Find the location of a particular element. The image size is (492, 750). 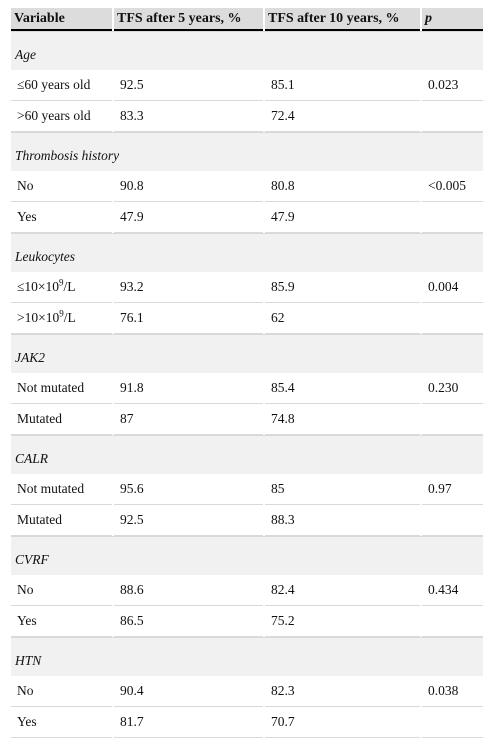

table-row: No 90.8 80.8 <0.005 is located at coordinates (247, 186).